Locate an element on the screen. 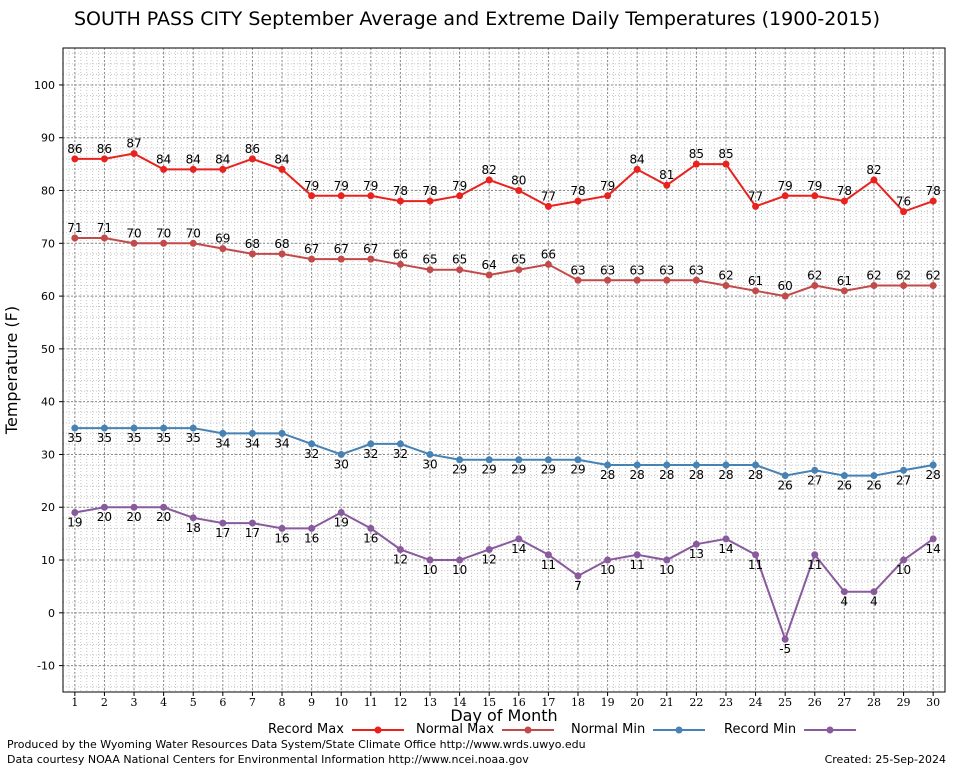 This screenshot has height=768, width=954. data-label: 87 is located at coordinates (133, 144).